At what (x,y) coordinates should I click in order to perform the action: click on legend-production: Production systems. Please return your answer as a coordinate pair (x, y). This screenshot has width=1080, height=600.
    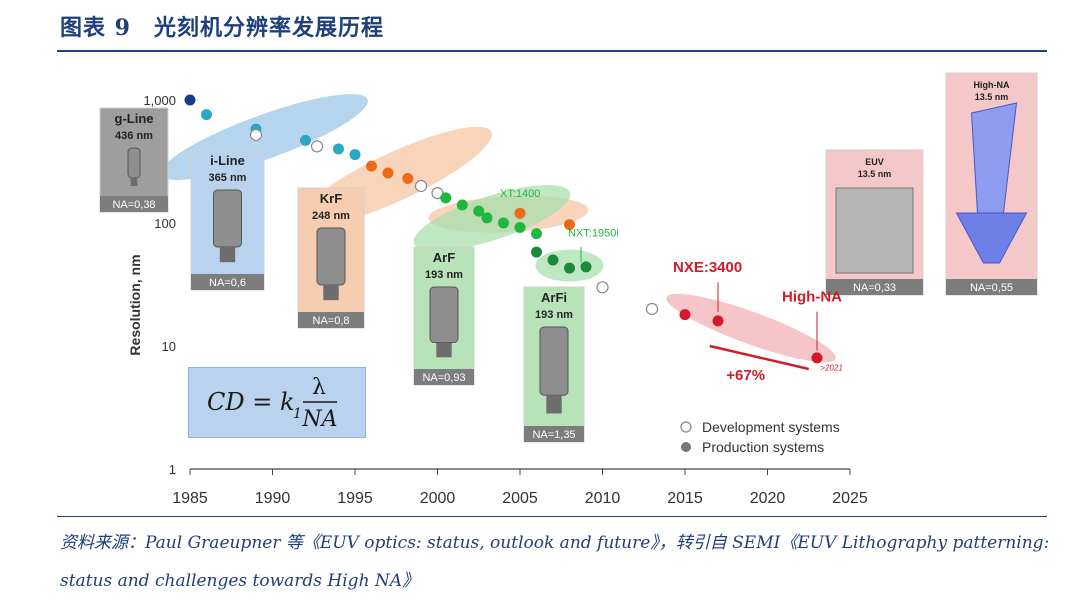
    Looking at the image, I should click on (763, 447).